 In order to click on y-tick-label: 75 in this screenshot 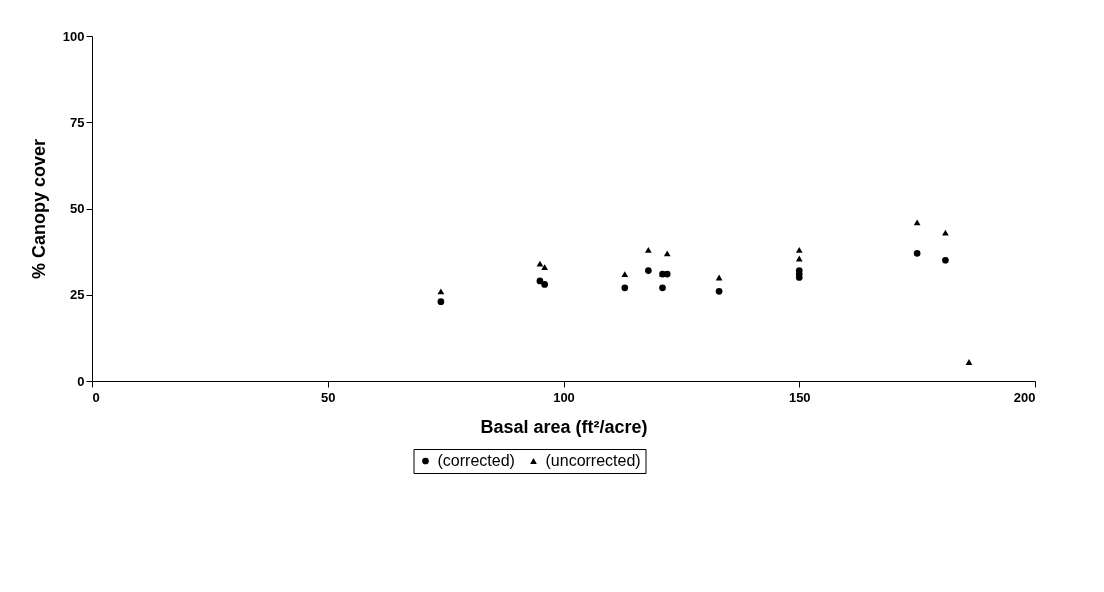, I will do `click(77, 122)`.